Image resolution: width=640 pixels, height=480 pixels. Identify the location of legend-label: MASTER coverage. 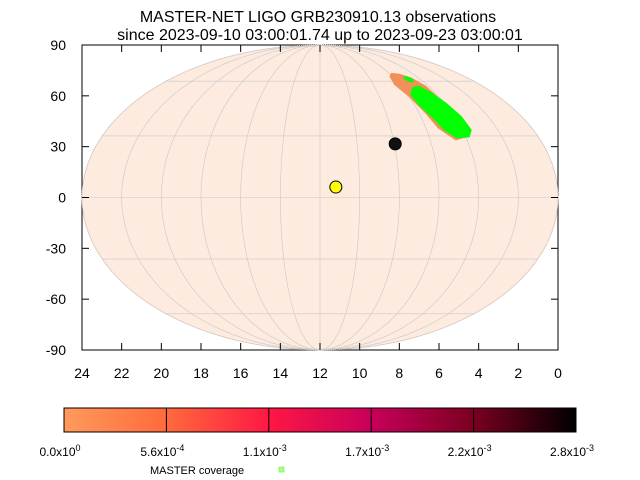
(197, 471).